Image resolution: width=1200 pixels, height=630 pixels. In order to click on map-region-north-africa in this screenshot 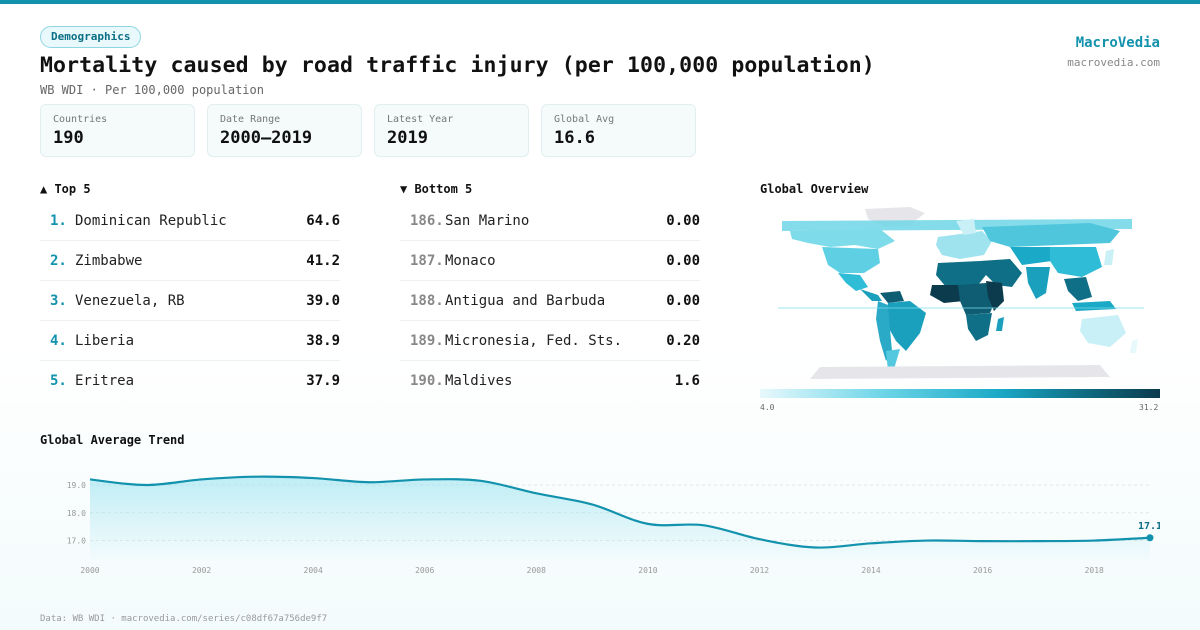, I will do `click(961, 274)`.